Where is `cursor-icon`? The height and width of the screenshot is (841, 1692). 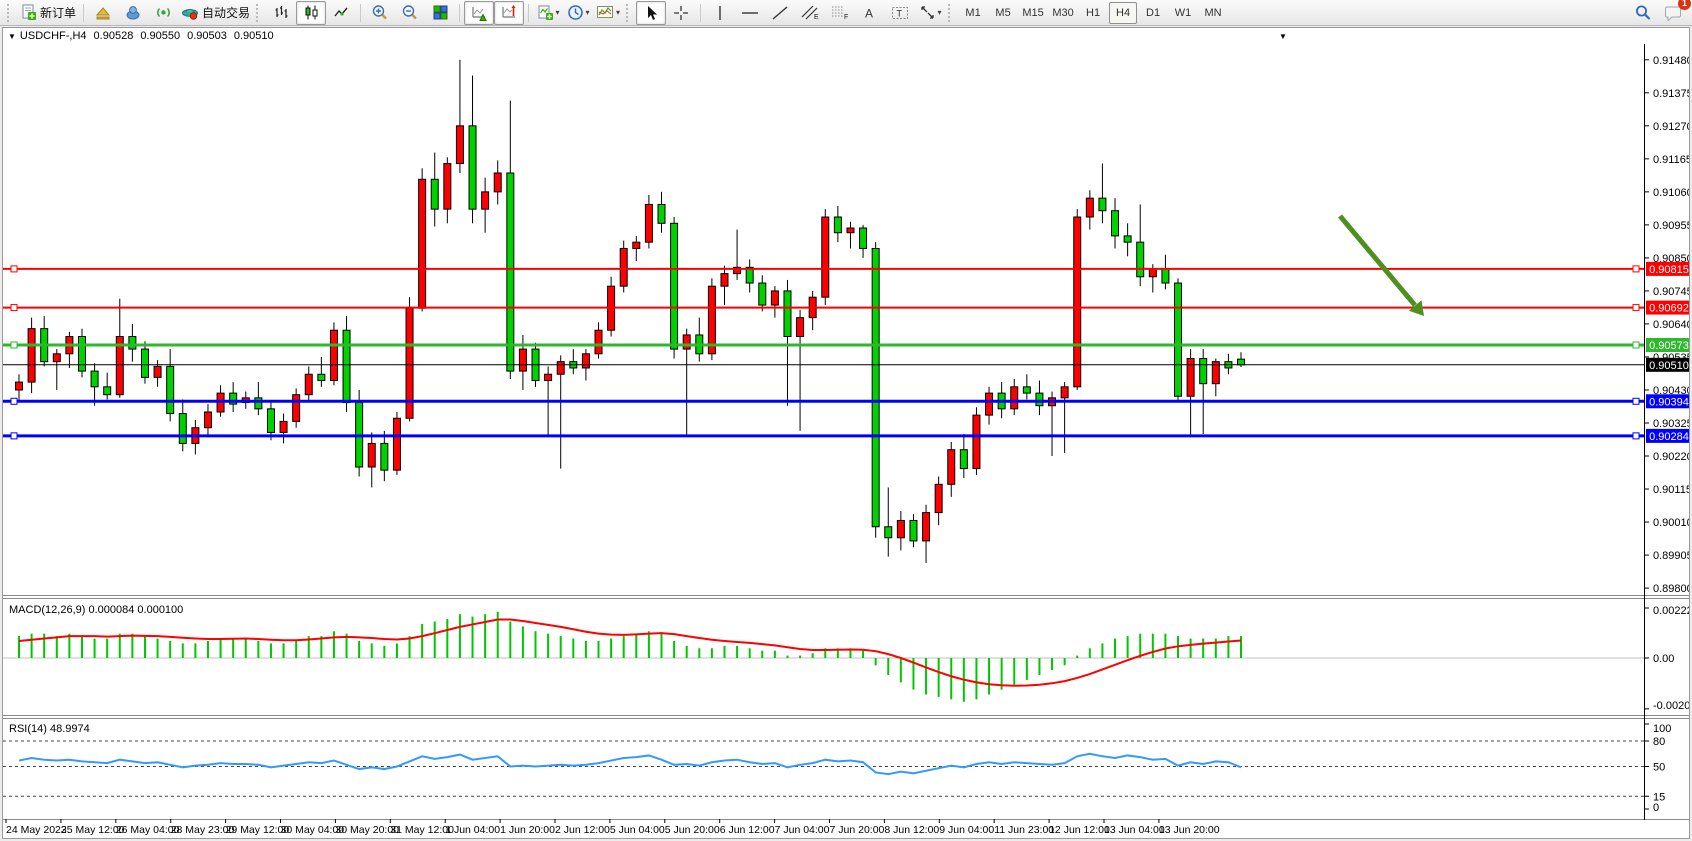 cursor-icon is located at coordinates (652, 12).